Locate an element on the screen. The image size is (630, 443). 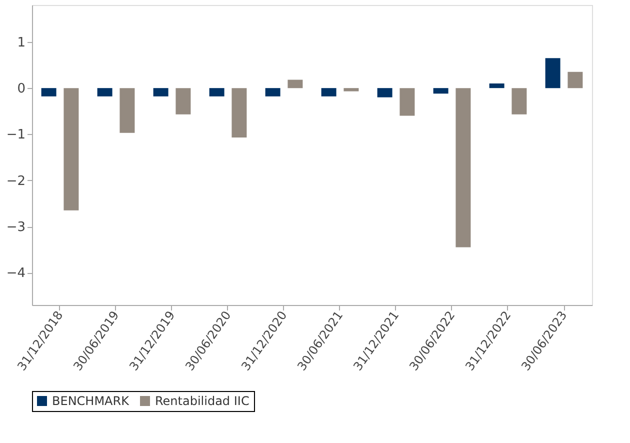
legend-label: Rentabilidad IIC is located at coordinates (202, 401).